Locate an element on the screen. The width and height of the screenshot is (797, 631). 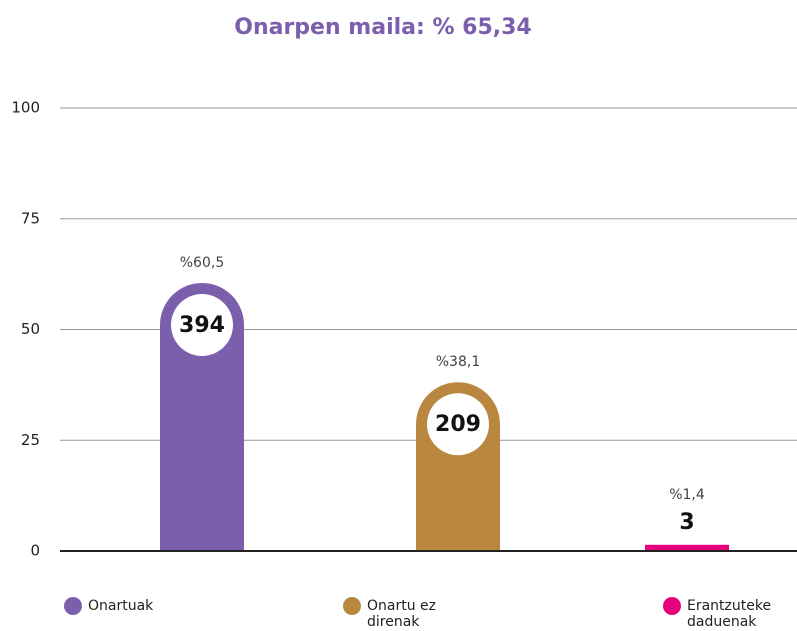
count-label: 209 is located at coordinates (458, 424).